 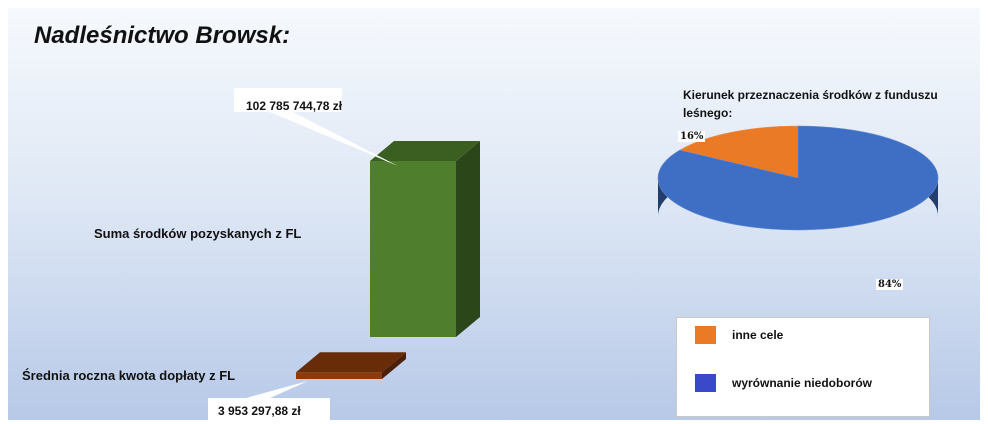 I want to click on legend-item: inne cele, so click(x=739, y=335).